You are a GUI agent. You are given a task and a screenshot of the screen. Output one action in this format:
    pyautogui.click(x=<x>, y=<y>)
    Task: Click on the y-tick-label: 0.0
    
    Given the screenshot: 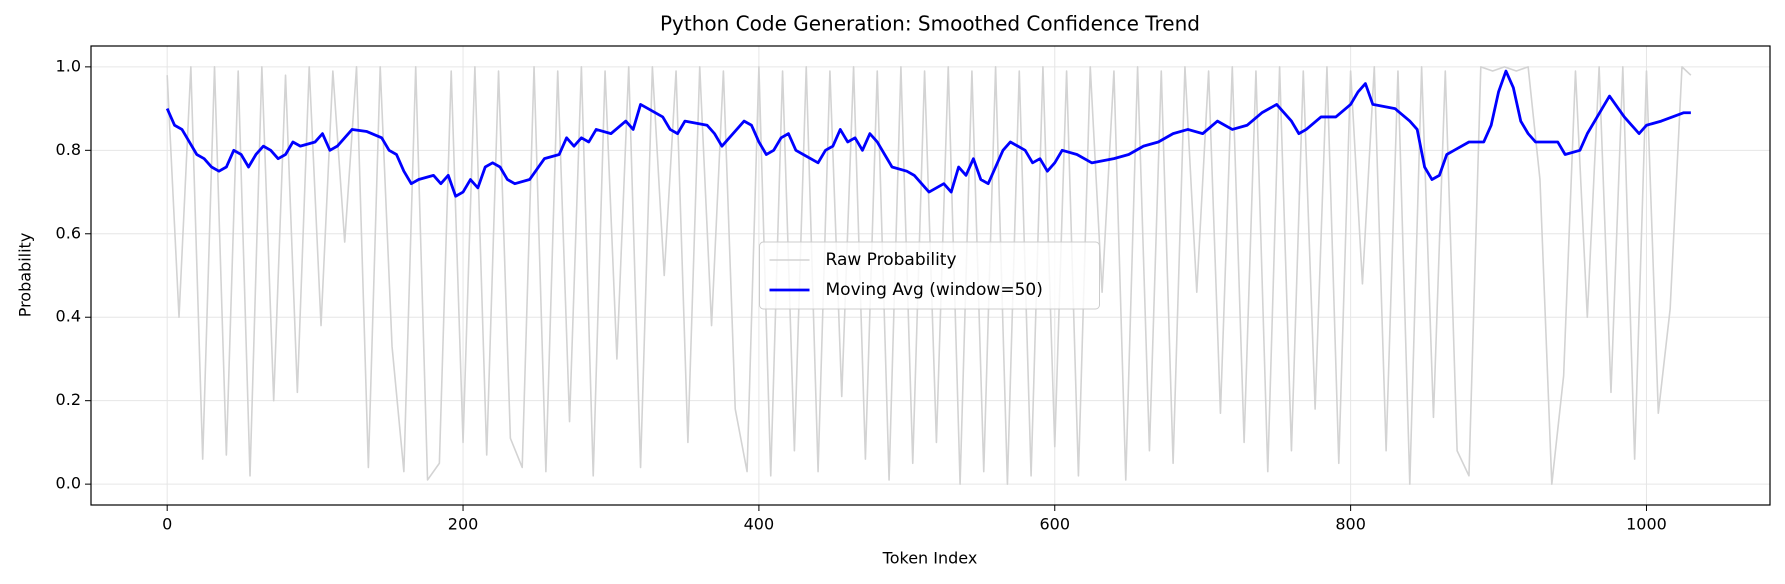 What is the action you would take?
    pyautogui.click(x=68, y=483)
    